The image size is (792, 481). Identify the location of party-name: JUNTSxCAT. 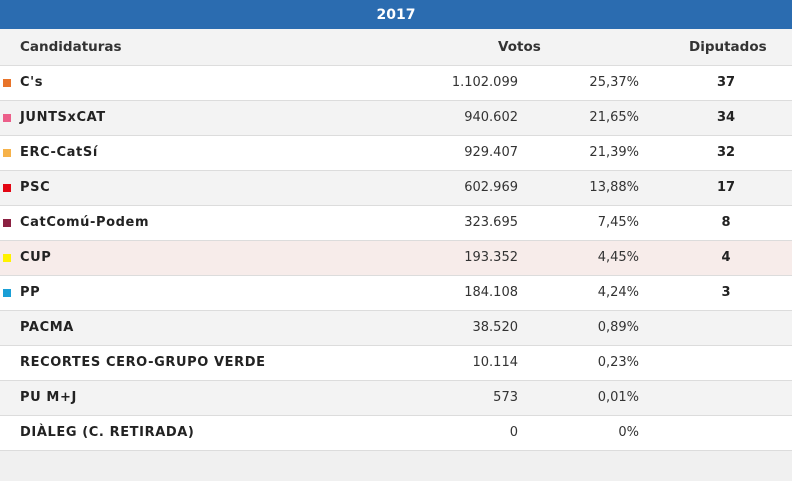
(63, 117).